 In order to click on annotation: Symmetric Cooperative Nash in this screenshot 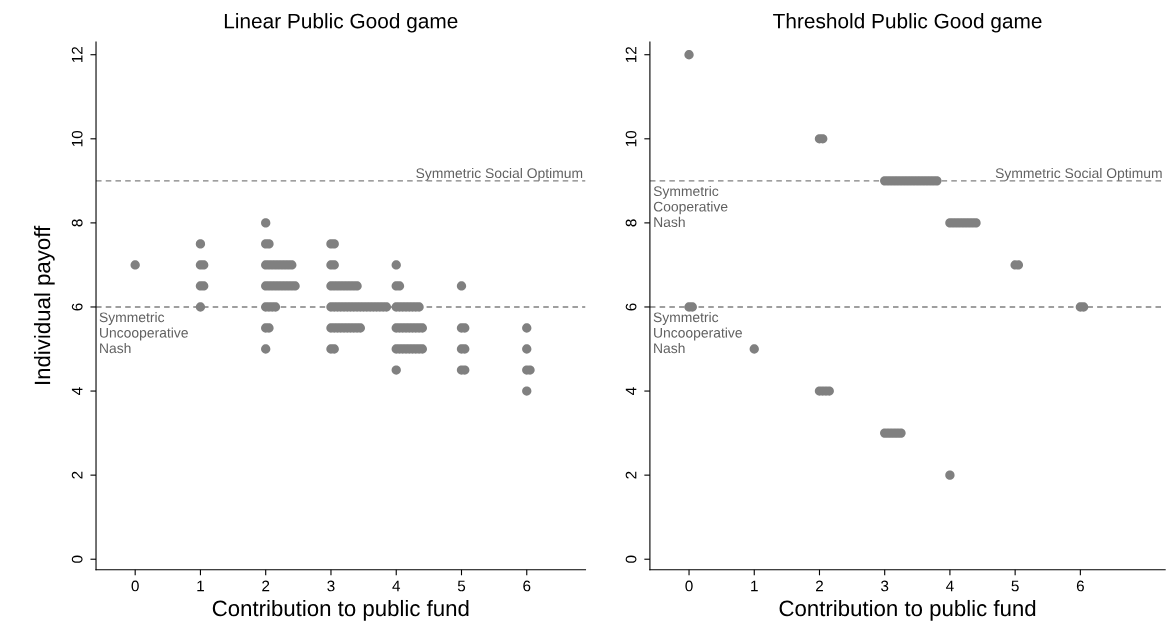, I will do `click(690, 206)`.